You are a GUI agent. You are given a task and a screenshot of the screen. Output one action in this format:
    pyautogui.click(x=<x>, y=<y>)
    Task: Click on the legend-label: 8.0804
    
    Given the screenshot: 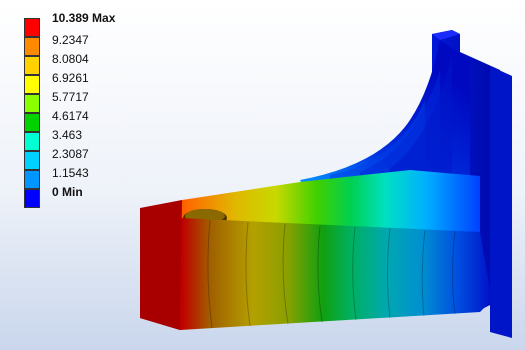 What is the action you would take?
    pyautogui.click(x=70, y=59)
    